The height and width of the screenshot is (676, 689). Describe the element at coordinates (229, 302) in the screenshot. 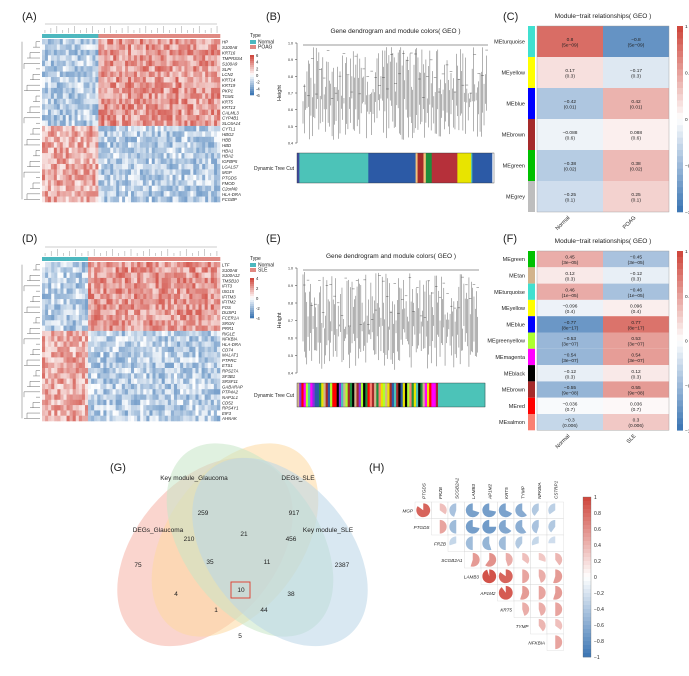

I see `heatD-gene-label: IFITM2` at that location.